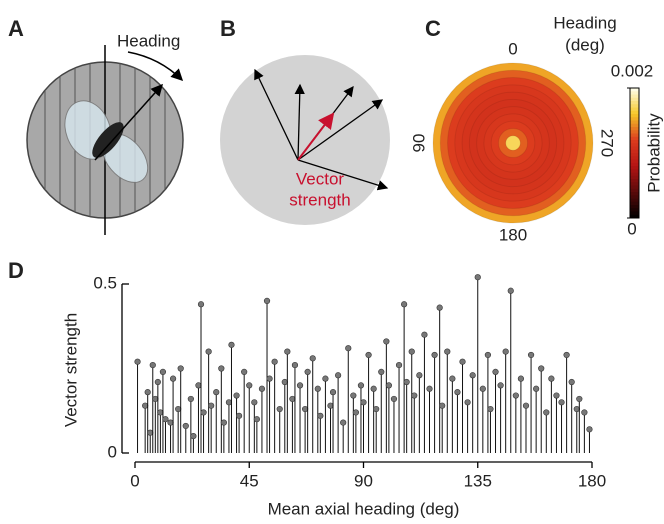  Describe the element at coordinates (513, 143) in the screenshot. I see `heatmap-ring` at that location.